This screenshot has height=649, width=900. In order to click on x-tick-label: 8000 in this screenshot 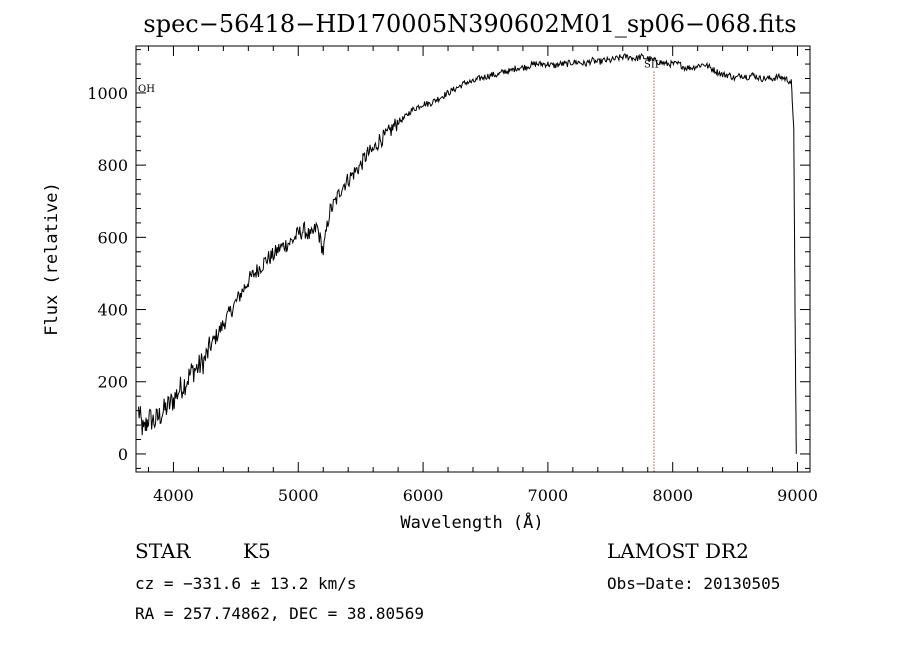, I will do `click(672, 495)`.